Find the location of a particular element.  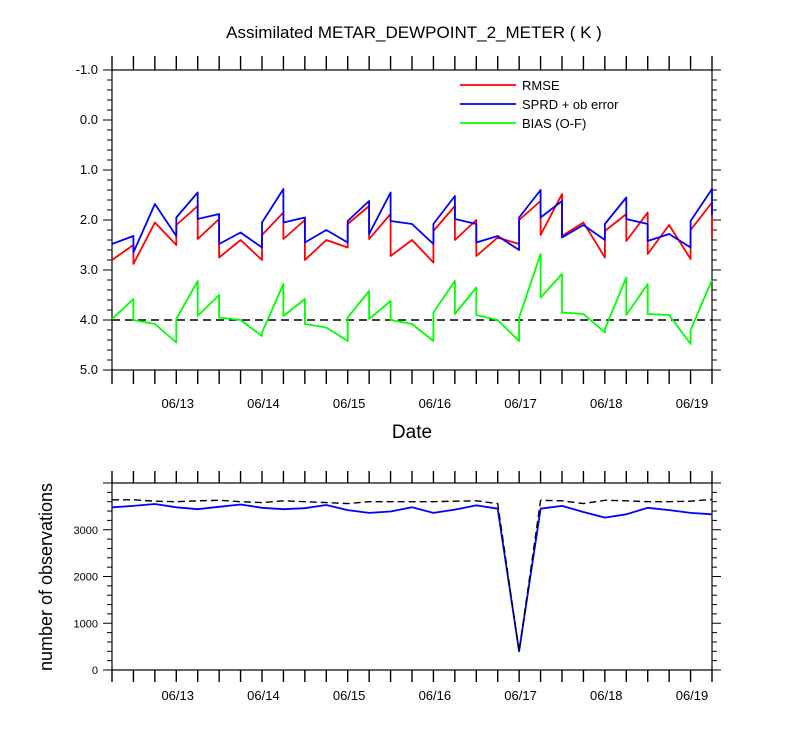

legend-label: SPRD + ob error is located at coordinates (570, 104).